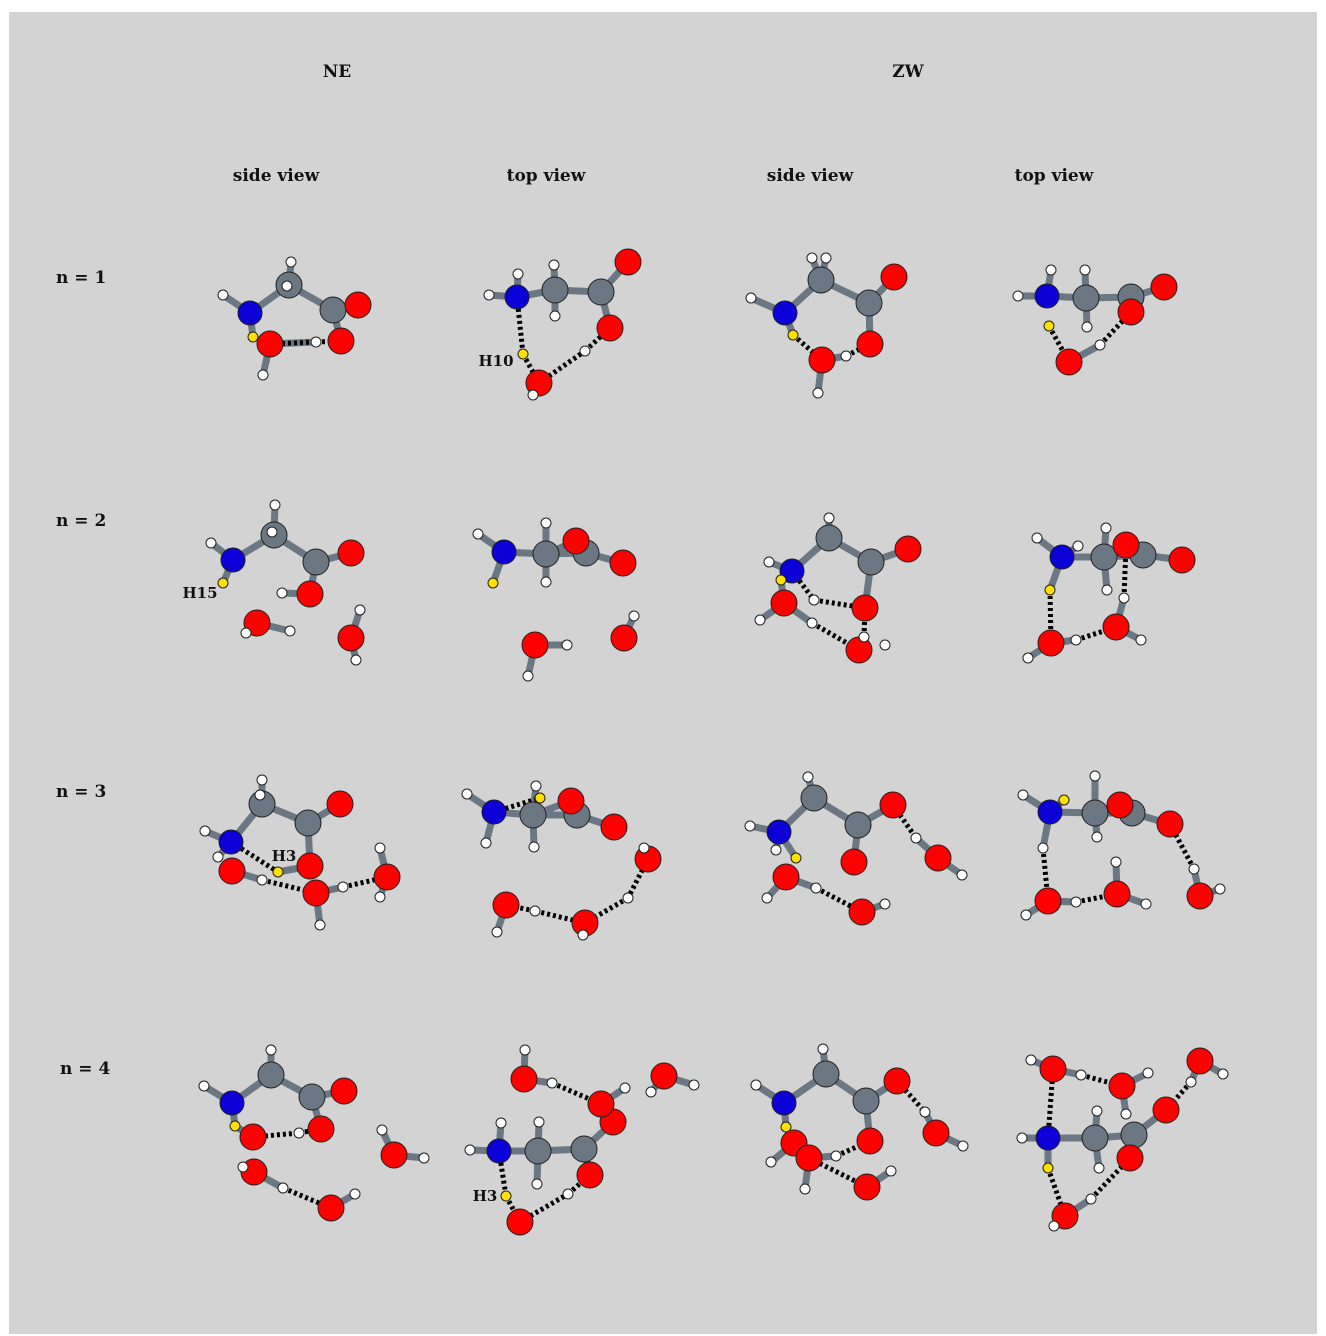 This screenshot has width=1326, height=1336. Describe the element at coordinates (81, 521) in the screenshot. I see `row-label-n2: n = 2` at that location.